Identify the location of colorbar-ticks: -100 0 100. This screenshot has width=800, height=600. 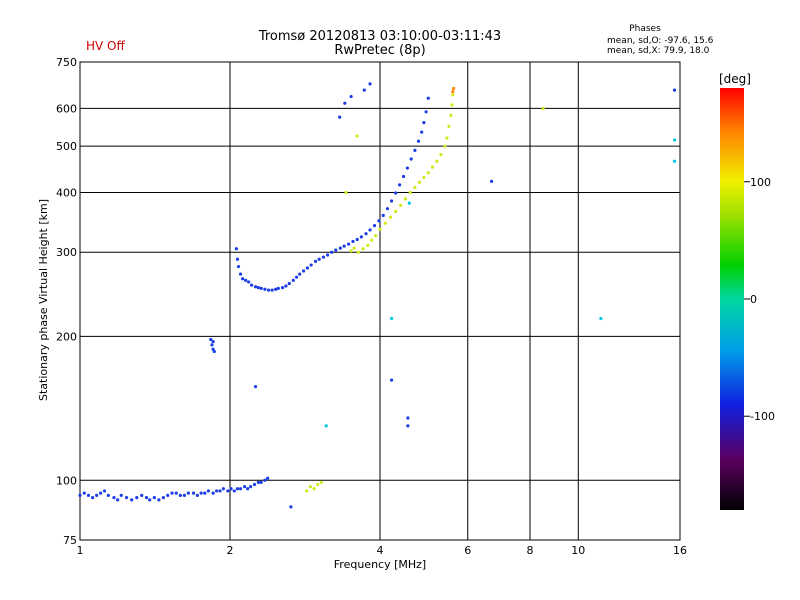
(759, 299).